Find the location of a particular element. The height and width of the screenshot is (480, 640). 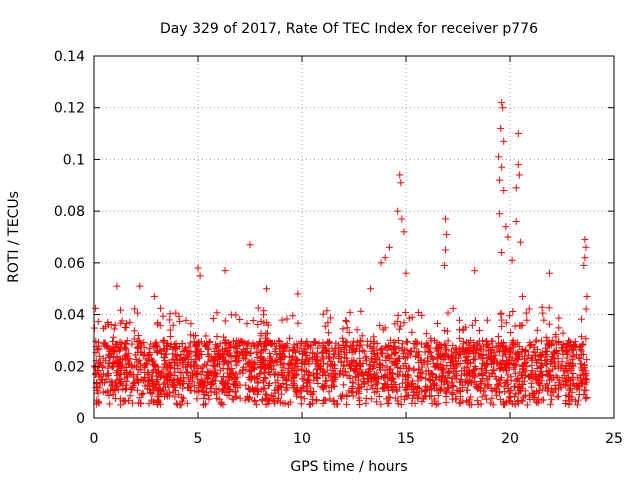

y-tick-label: 0.06 is located at coordinates (69, 264).